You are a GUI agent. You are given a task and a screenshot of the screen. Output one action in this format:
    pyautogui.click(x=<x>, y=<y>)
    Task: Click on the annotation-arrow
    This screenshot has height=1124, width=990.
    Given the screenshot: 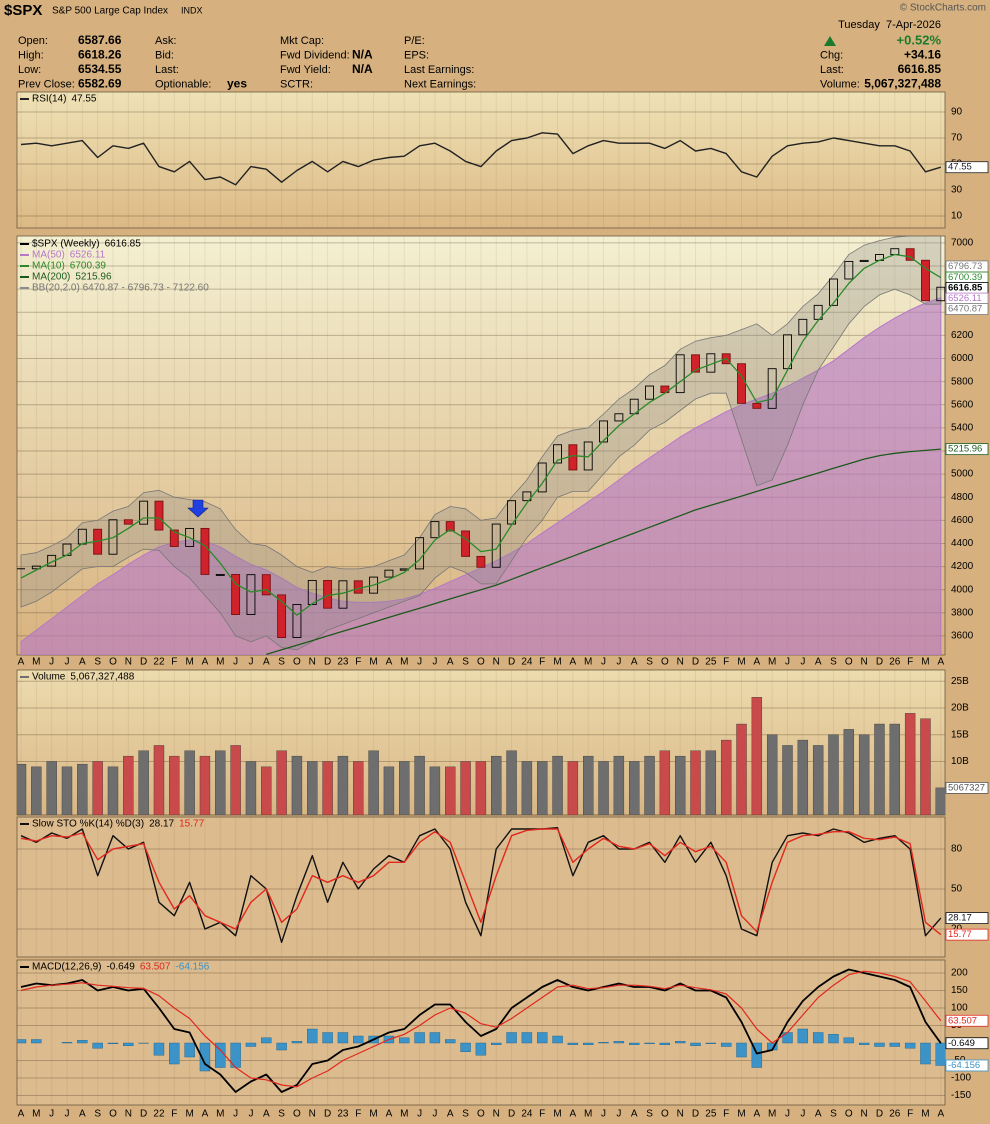 What is the action you would take?
    pyautogui.click(x=198, y=508)
    